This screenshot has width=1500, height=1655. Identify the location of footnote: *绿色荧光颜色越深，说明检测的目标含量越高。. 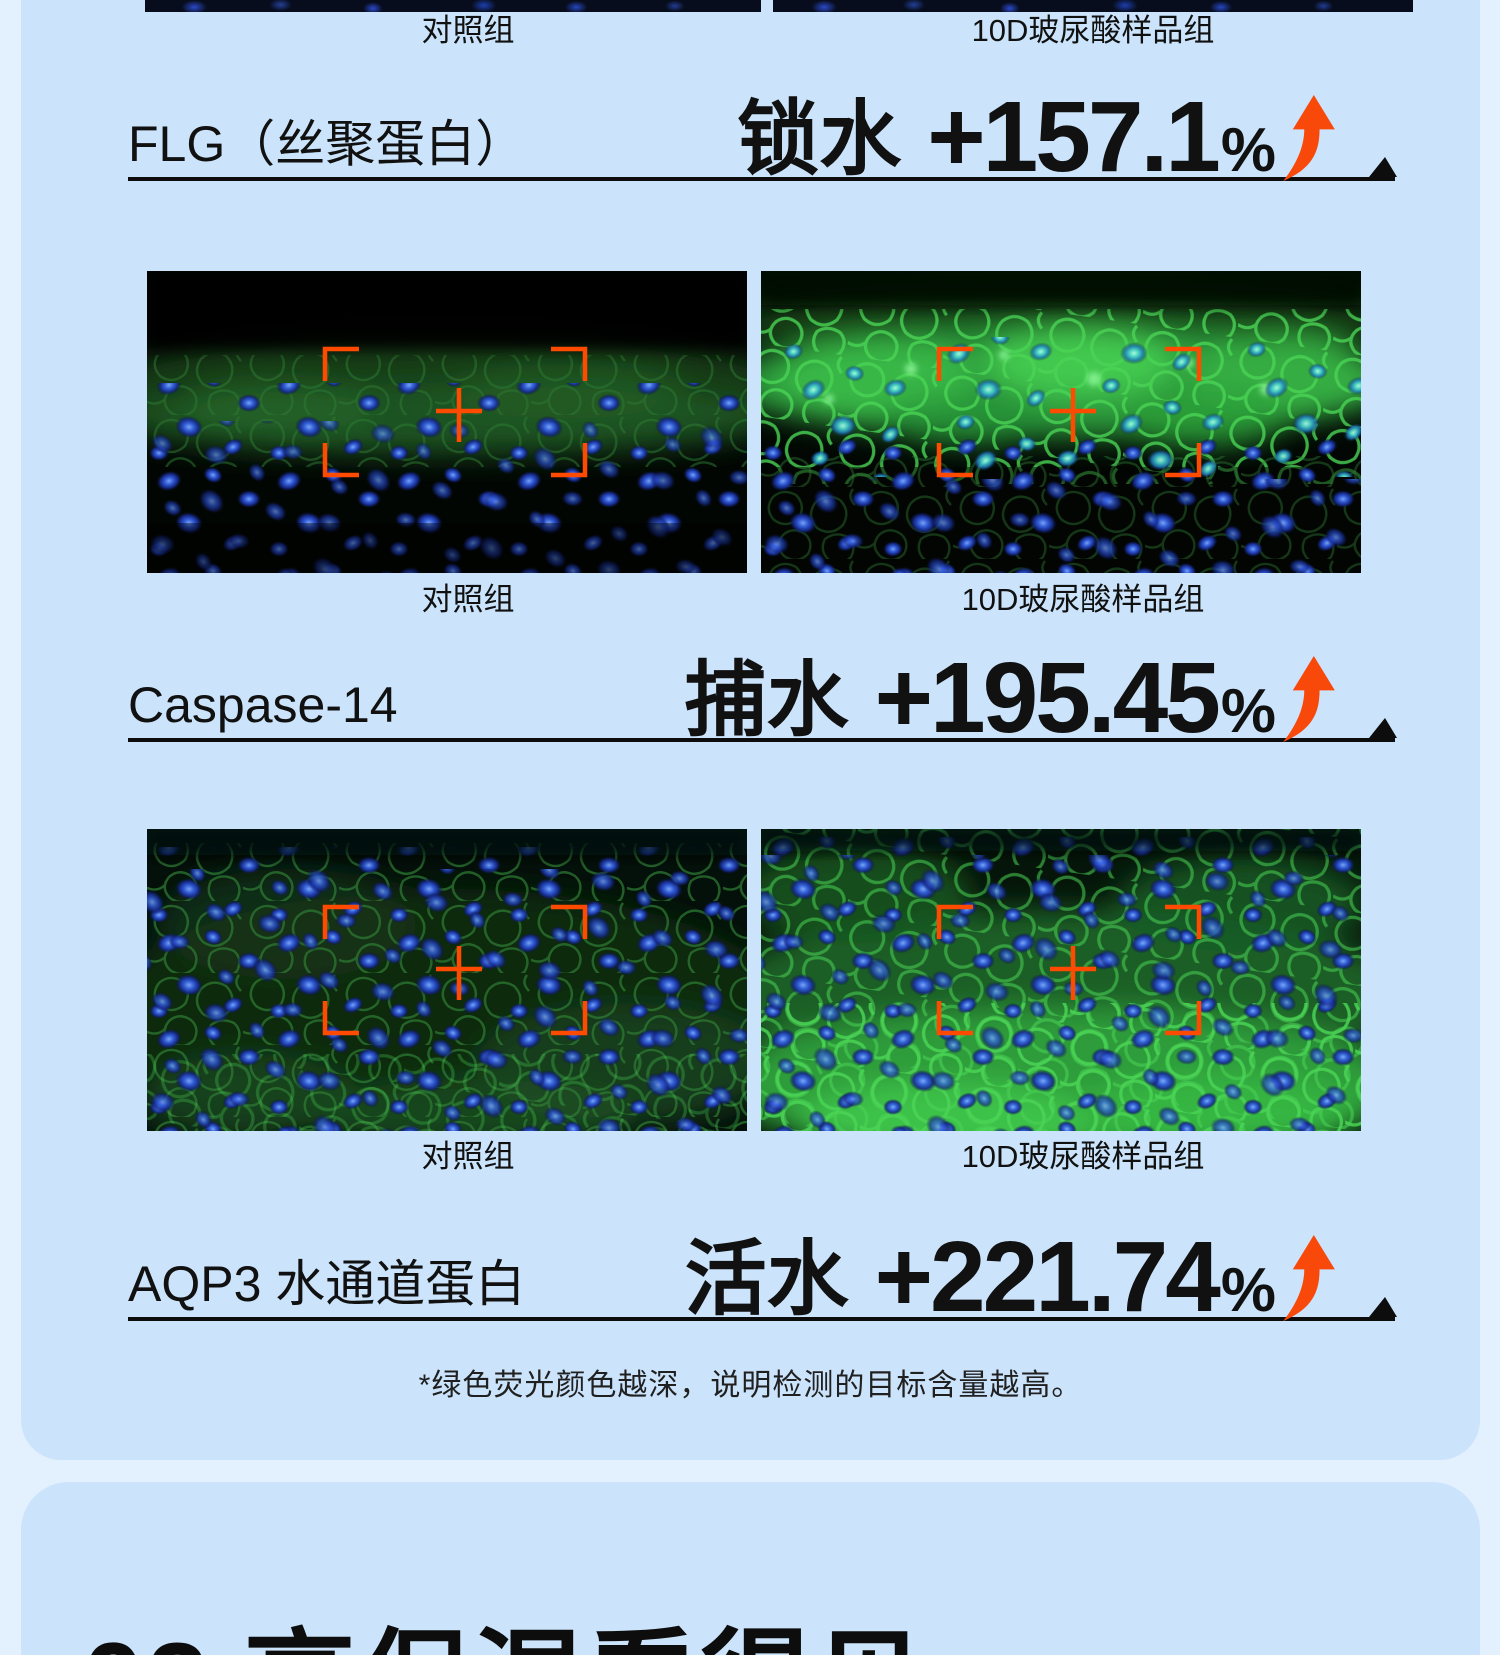
(750, 1385).